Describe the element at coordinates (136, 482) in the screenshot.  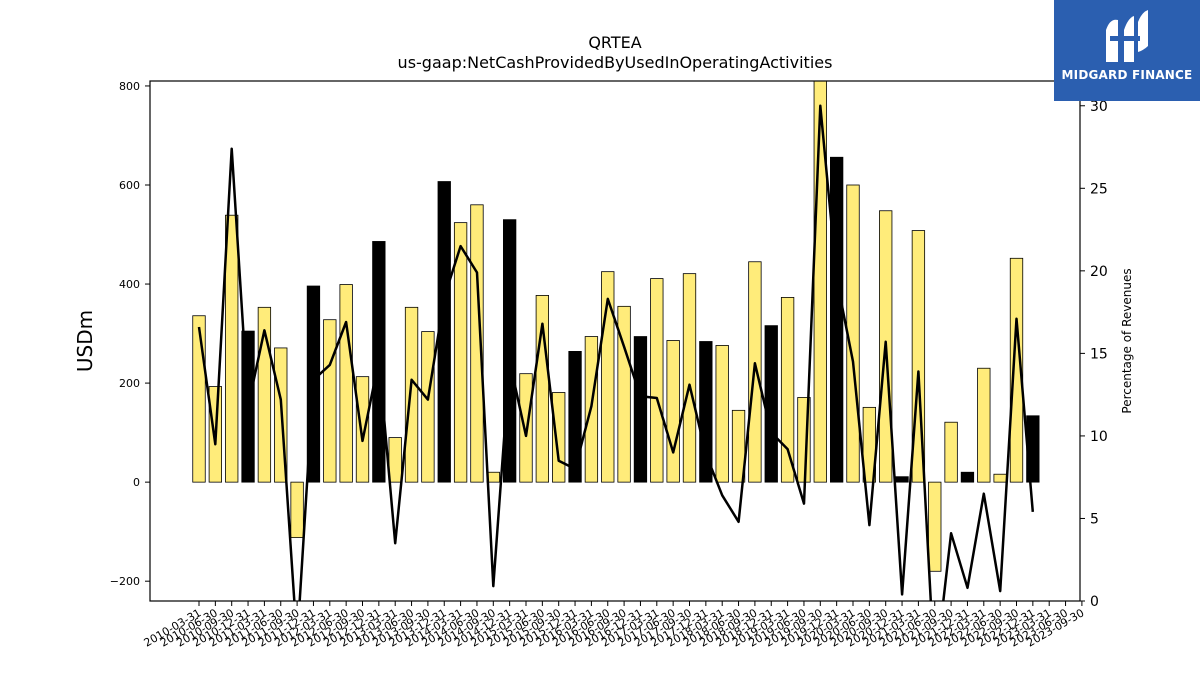
I see `y-tick-label-left: 0` at that location.